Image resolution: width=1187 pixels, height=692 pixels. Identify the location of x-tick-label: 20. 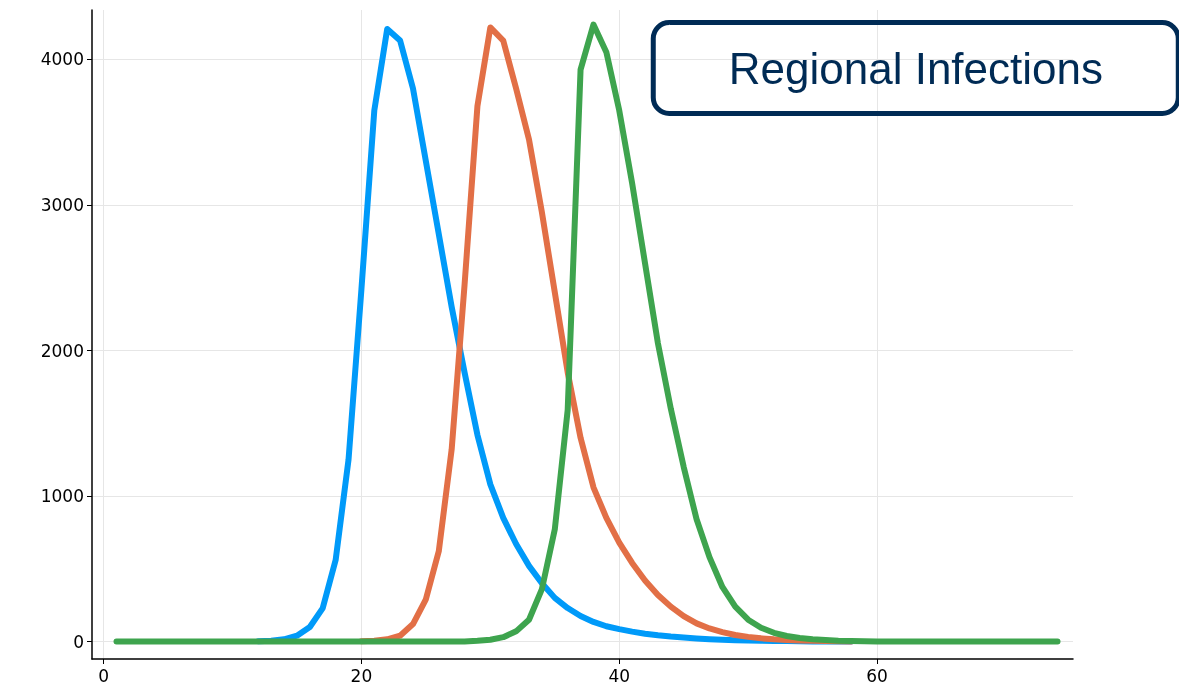
(361, 675).